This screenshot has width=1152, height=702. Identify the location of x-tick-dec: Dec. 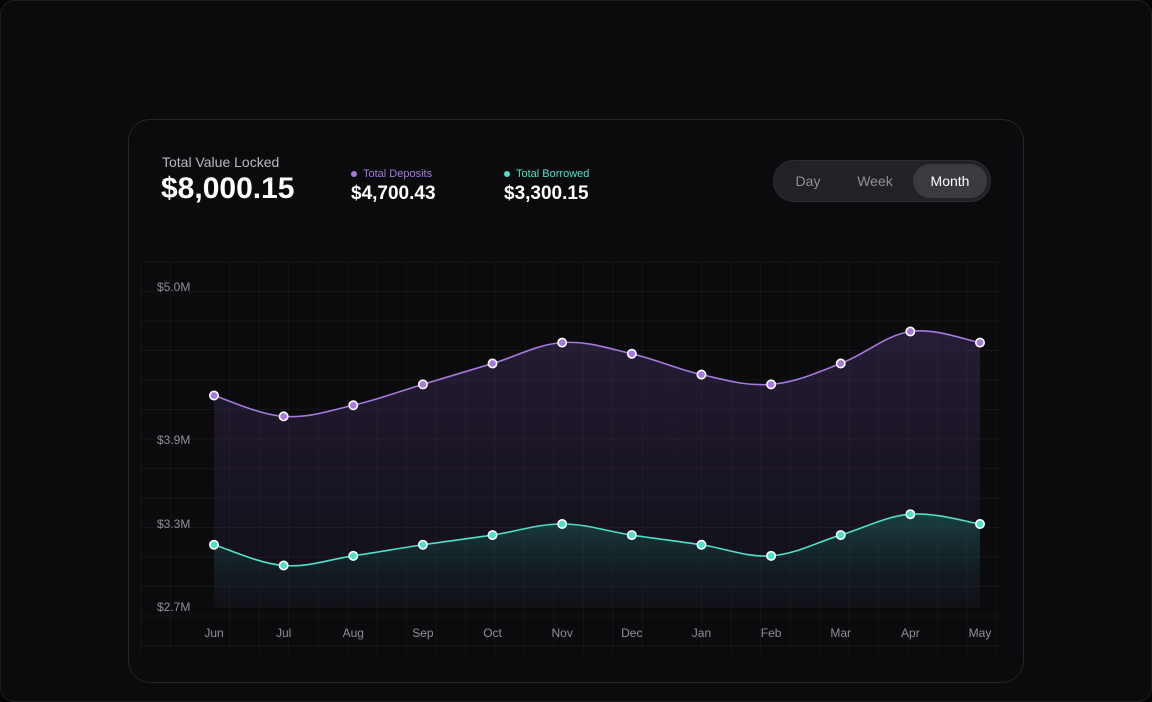
(631, 633).